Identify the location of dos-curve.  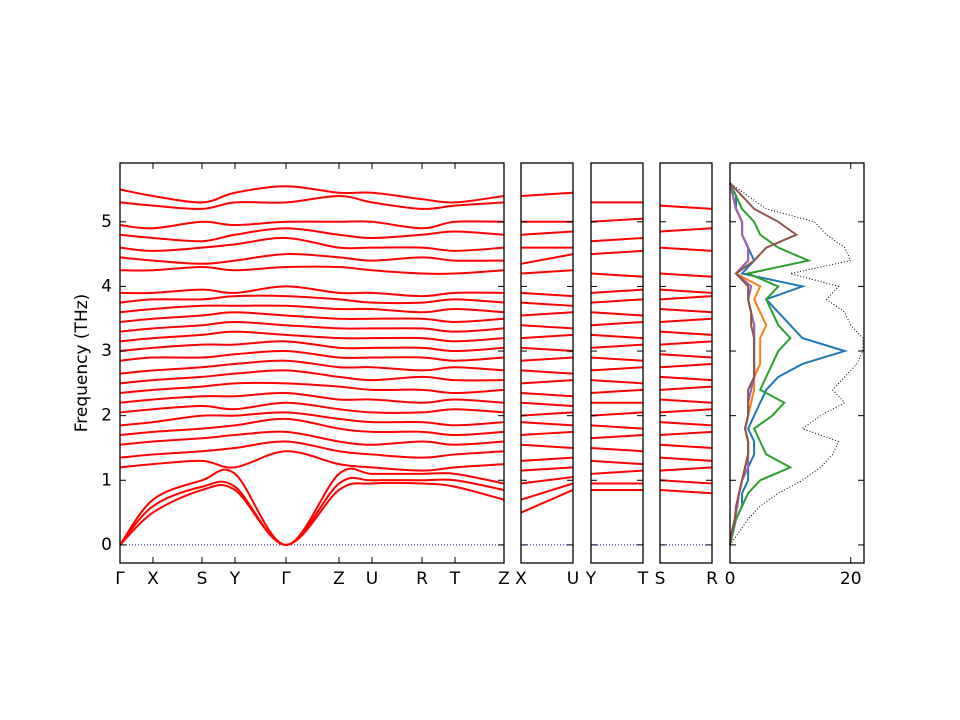
(770, 364).